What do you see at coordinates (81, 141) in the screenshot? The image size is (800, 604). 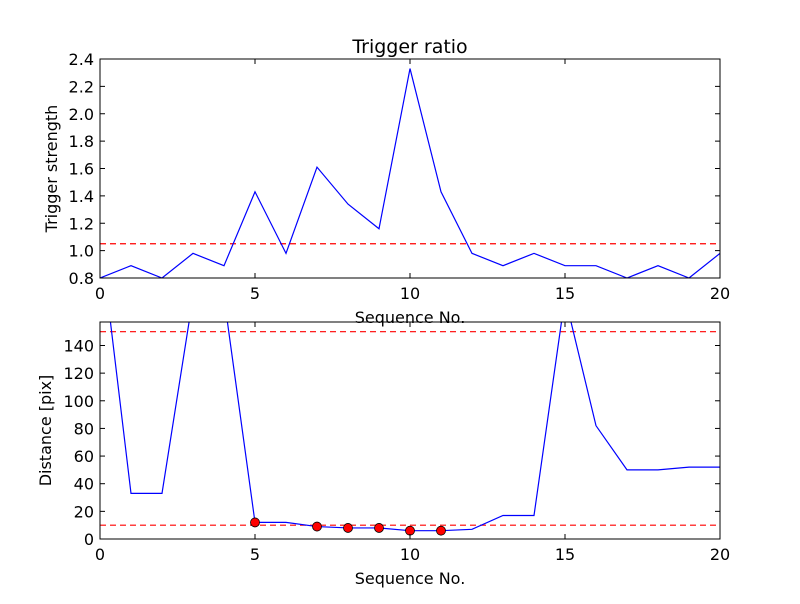 I see `y-tick-label: 1.8` at bounding box center [81, 141].